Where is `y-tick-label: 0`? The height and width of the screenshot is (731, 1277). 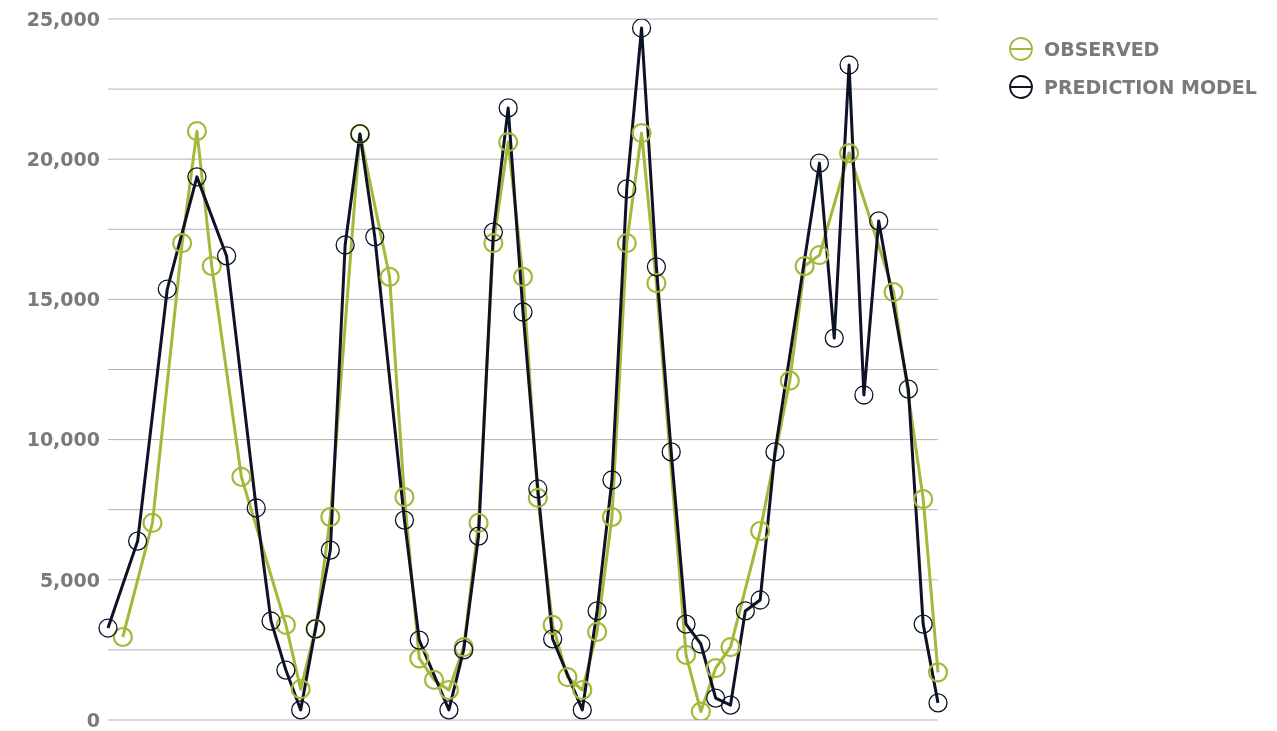
y-tick-label: 0 is located at coordinates (93, 719).